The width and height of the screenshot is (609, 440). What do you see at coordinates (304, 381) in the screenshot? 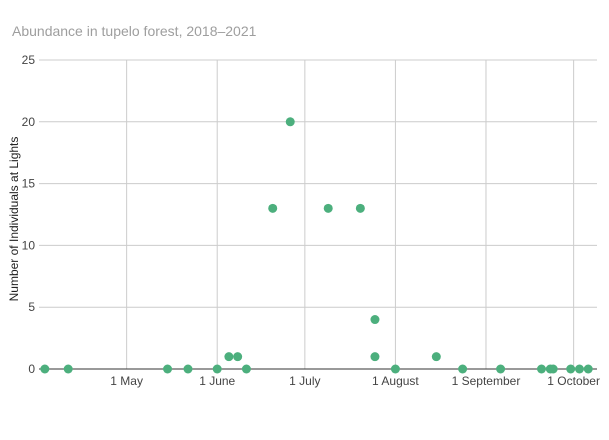
I see `x-tick-label: 1 July` at bounding box center [304, 381].